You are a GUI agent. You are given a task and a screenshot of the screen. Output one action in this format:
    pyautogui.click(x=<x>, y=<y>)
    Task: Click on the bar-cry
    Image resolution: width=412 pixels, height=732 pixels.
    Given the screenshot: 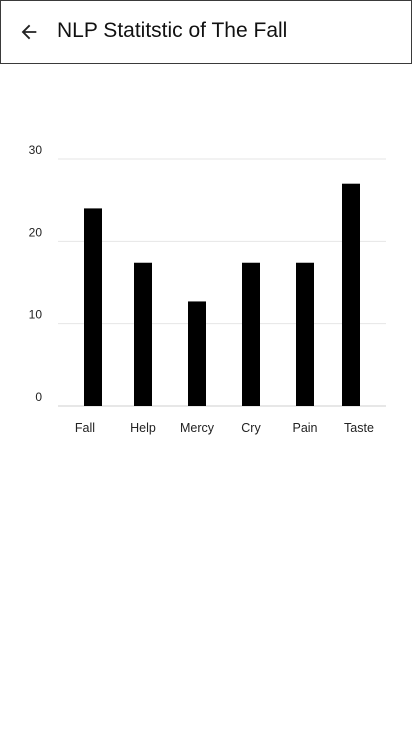 What is the action you would take?
    pyautogui.click(x=251, y=334)
    